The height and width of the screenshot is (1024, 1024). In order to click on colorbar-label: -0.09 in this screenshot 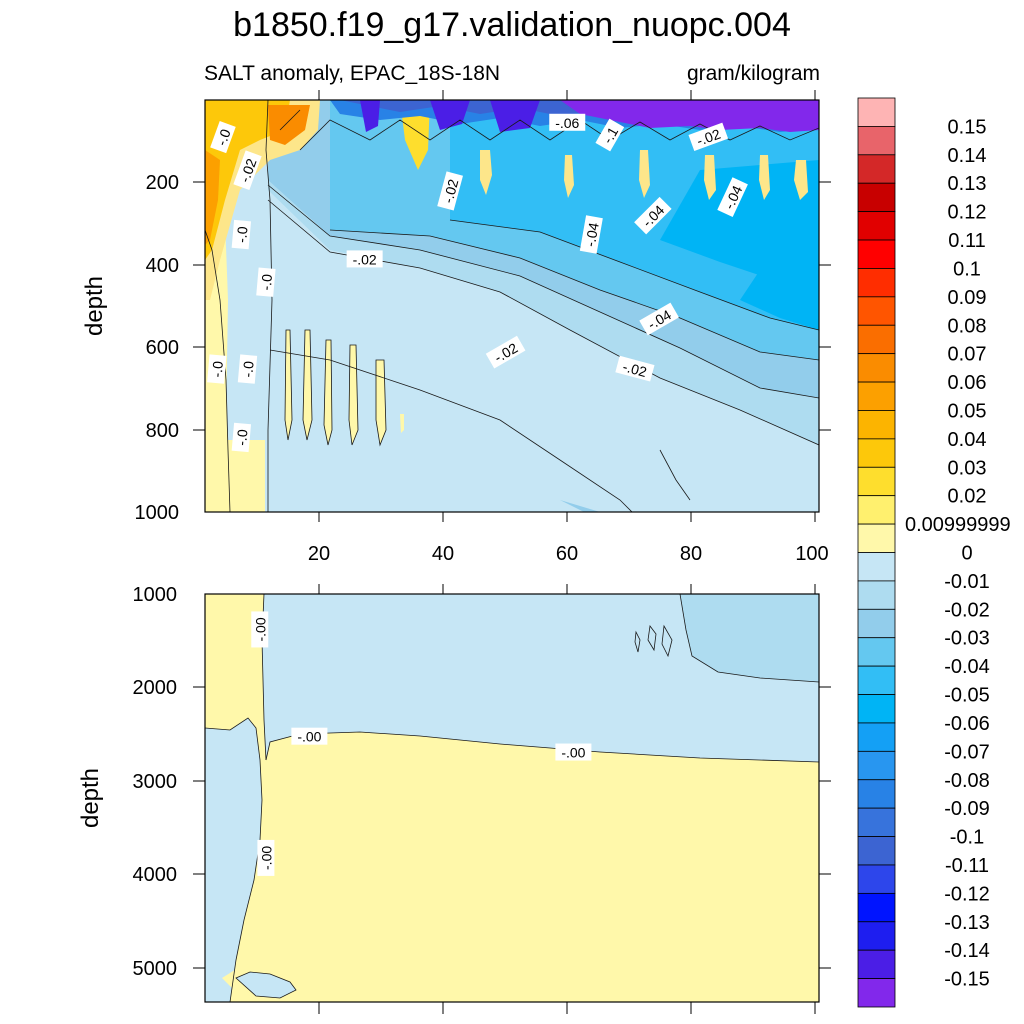, I will do `click(967, 809)`.